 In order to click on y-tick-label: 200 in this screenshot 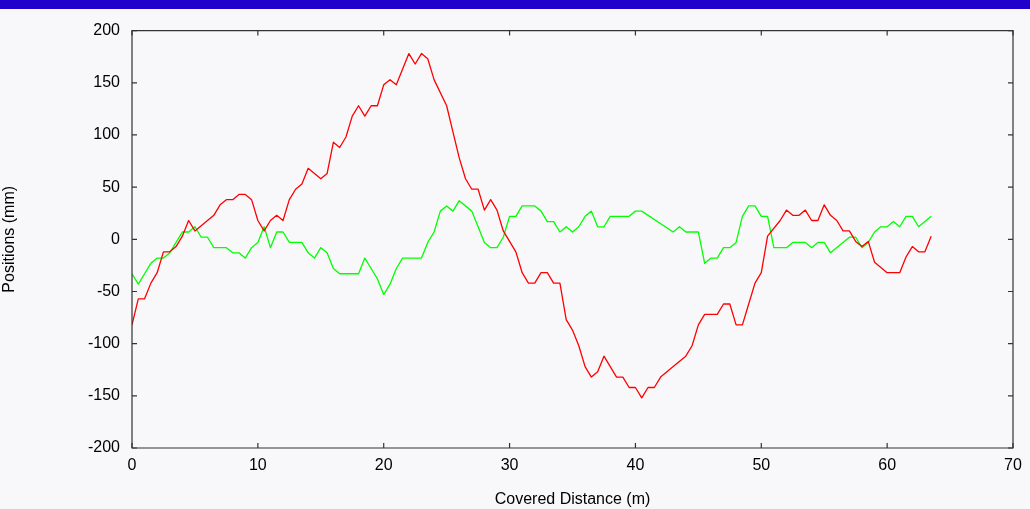, I will do `click(107, 30)`.